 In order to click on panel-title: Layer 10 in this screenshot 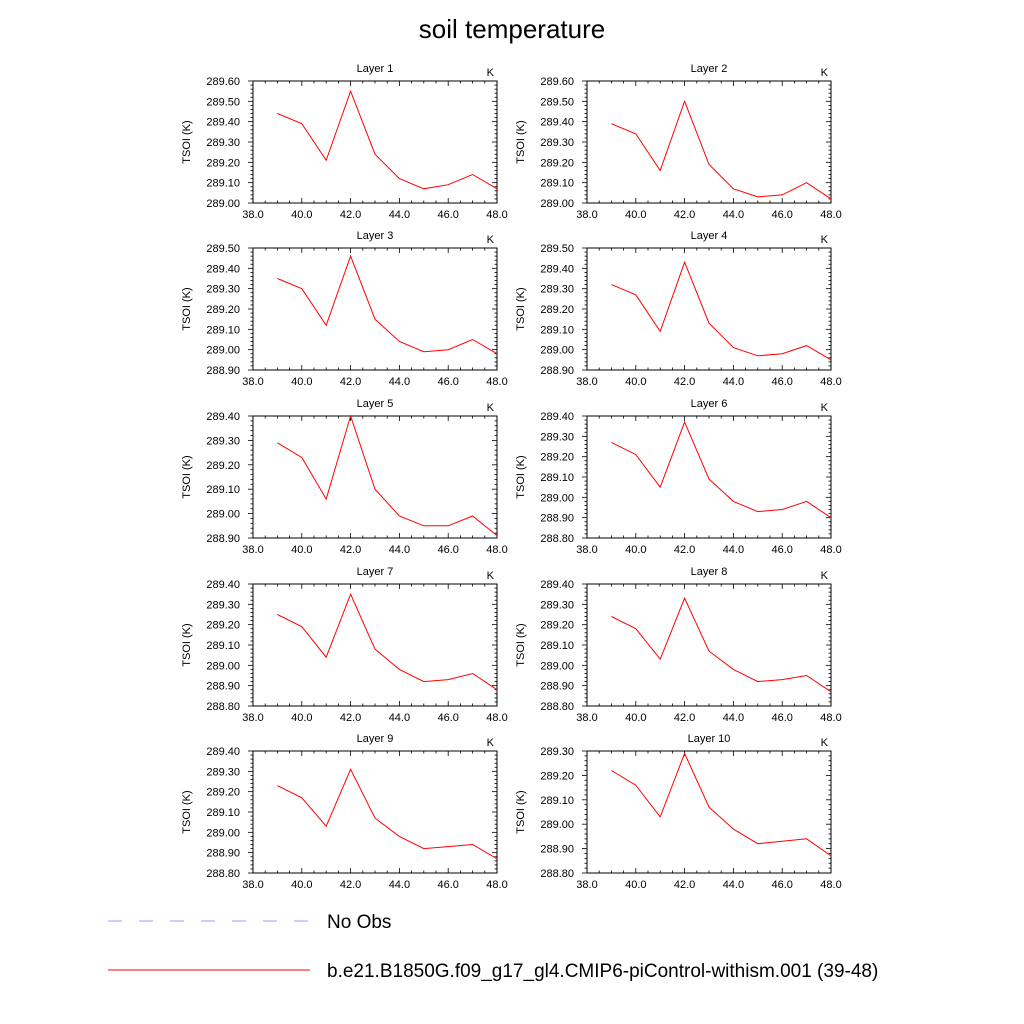, I will do `click(709, 739)`.